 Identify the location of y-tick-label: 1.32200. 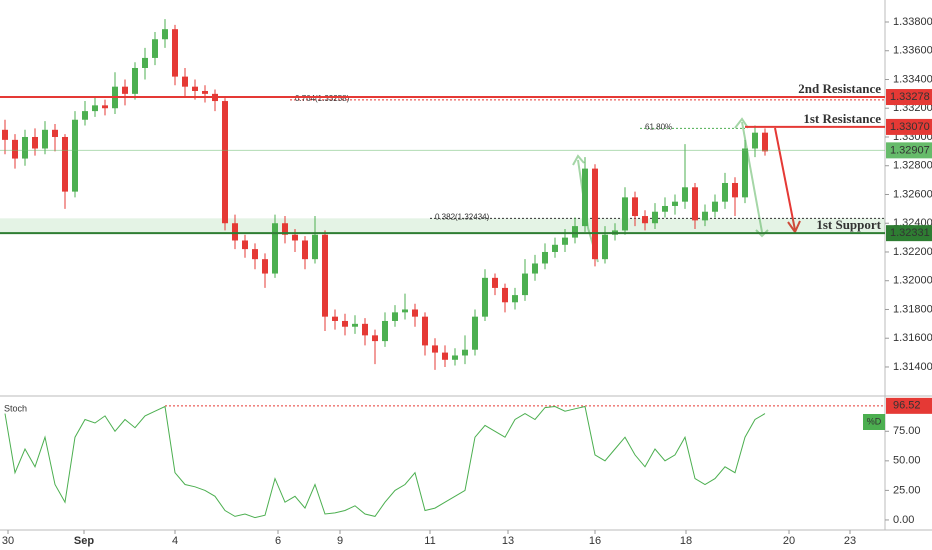
(912, 252).